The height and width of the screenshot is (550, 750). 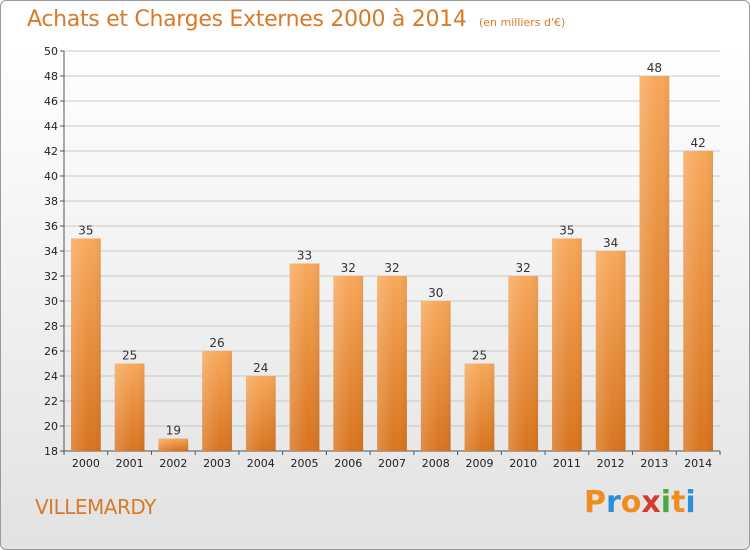 What do you see at coordinates (651, 502) in the screenshot?
I see `logo-letter: x` at bounding box center [651, 502].